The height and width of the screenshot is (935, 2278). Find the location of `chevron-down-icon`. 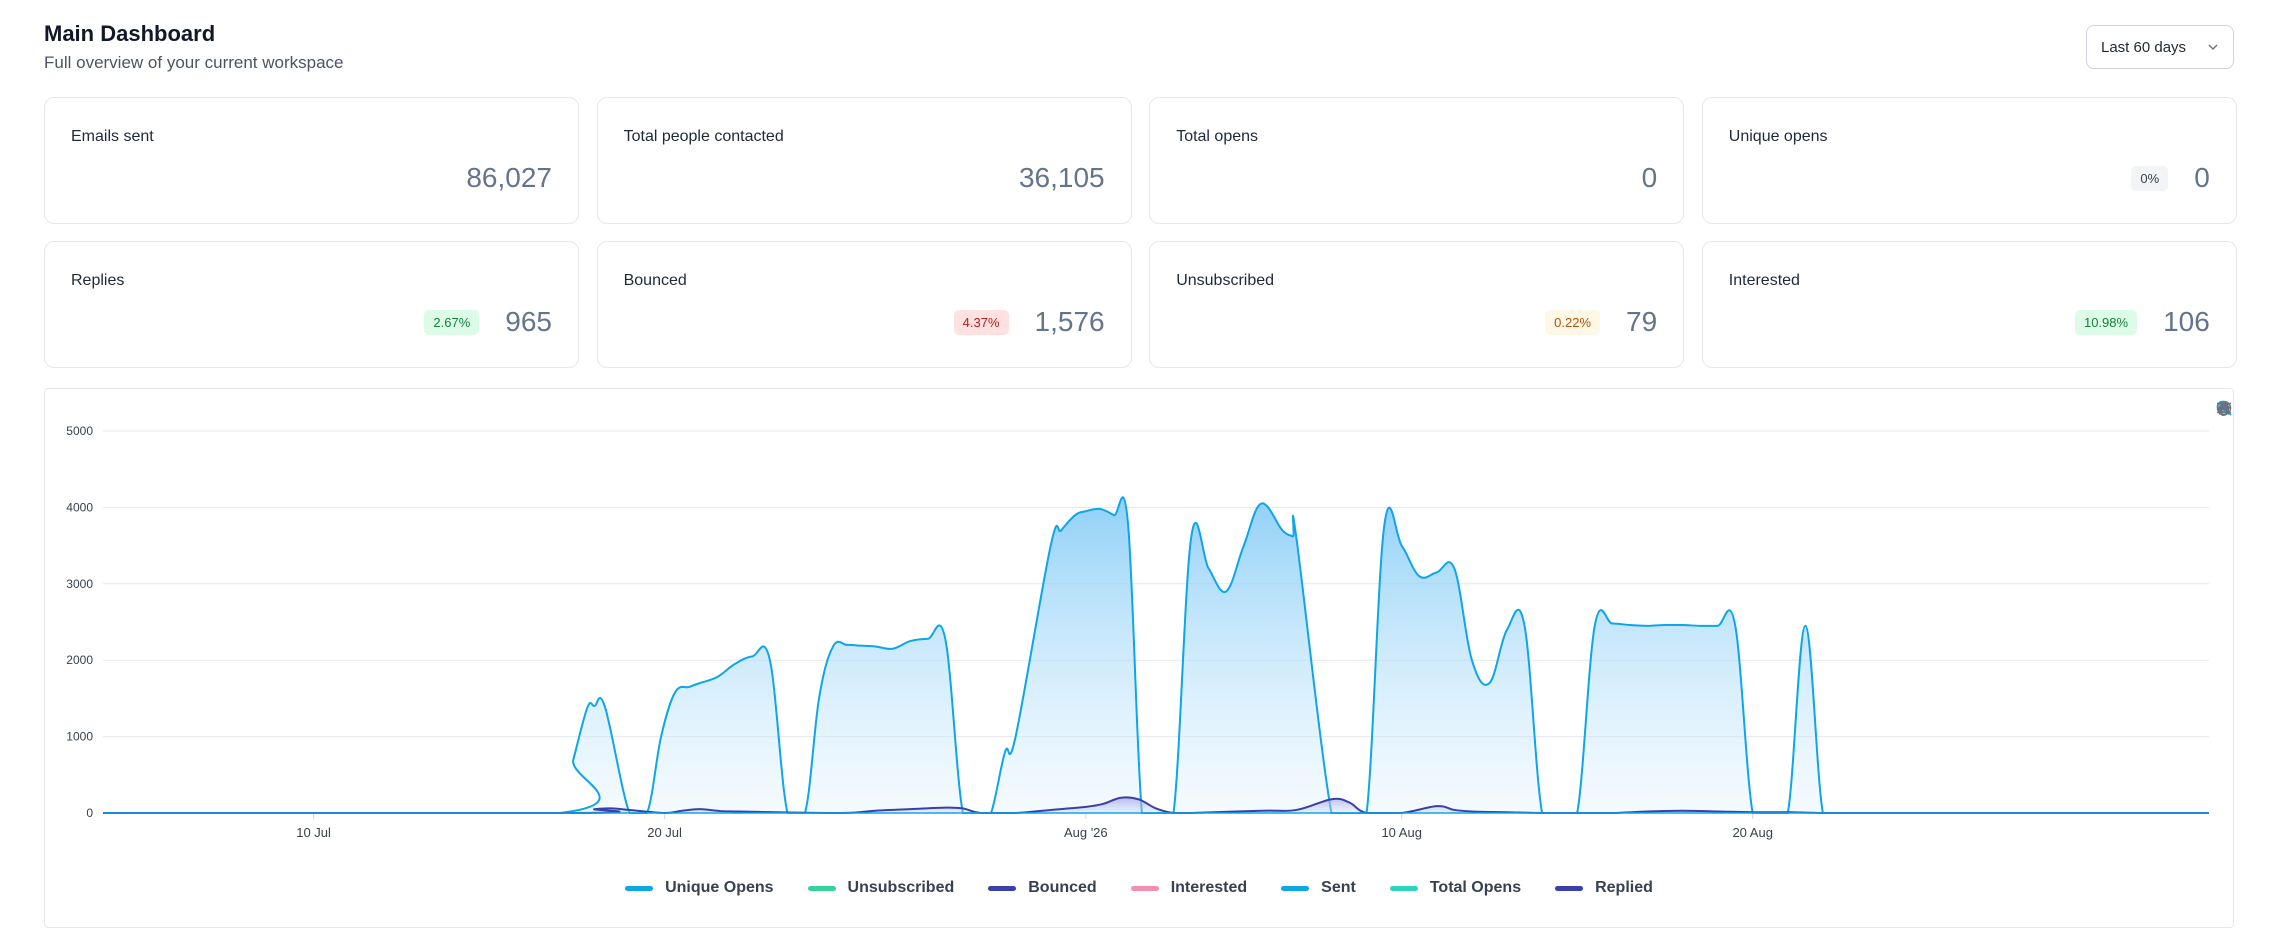

chevron-down-icon is located at coordinates (2213, 47).